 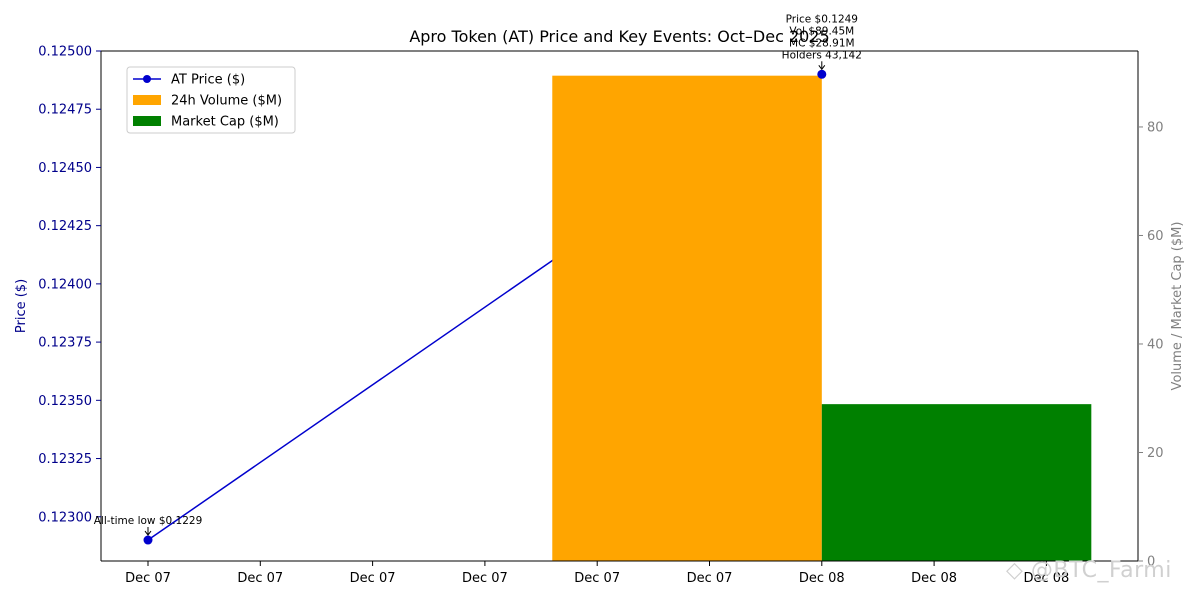 I want to click on annotation-1-arrowhead, so click(x=822, y=67).